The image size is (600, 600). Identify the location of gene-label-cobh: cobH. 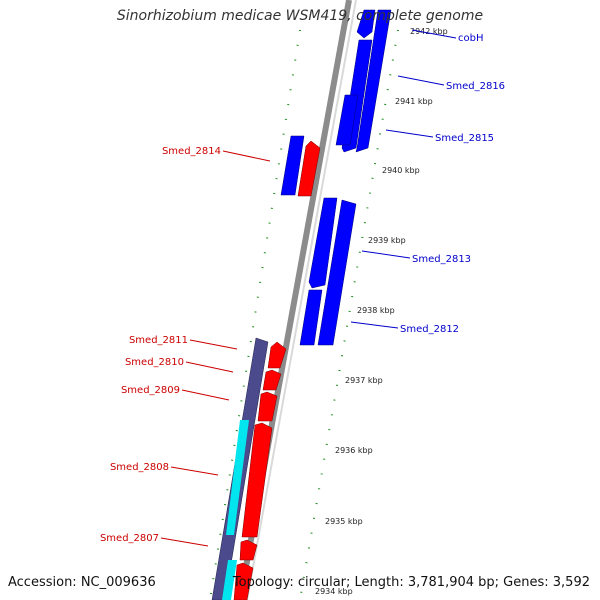
(470, 38).